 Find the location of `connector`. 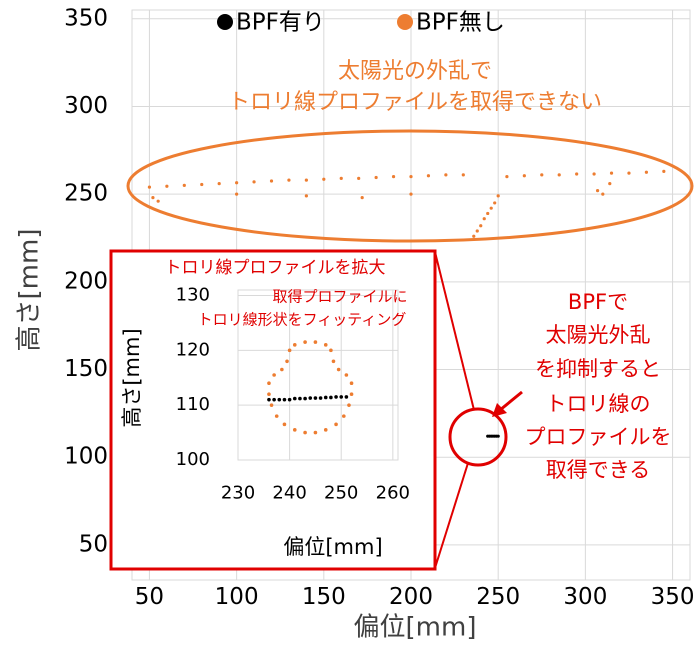

connector is located at coordinates (451, 515).